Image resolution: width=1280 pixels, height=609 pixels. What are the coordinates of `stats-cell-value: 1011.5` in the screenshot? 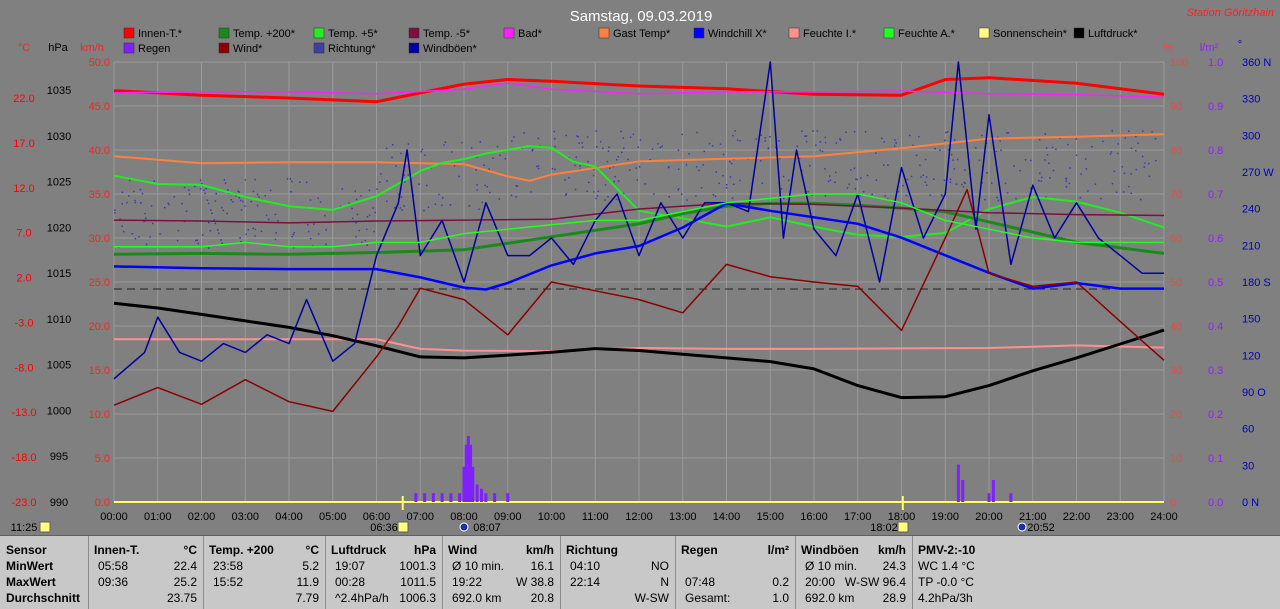 It's located at (418, 582).